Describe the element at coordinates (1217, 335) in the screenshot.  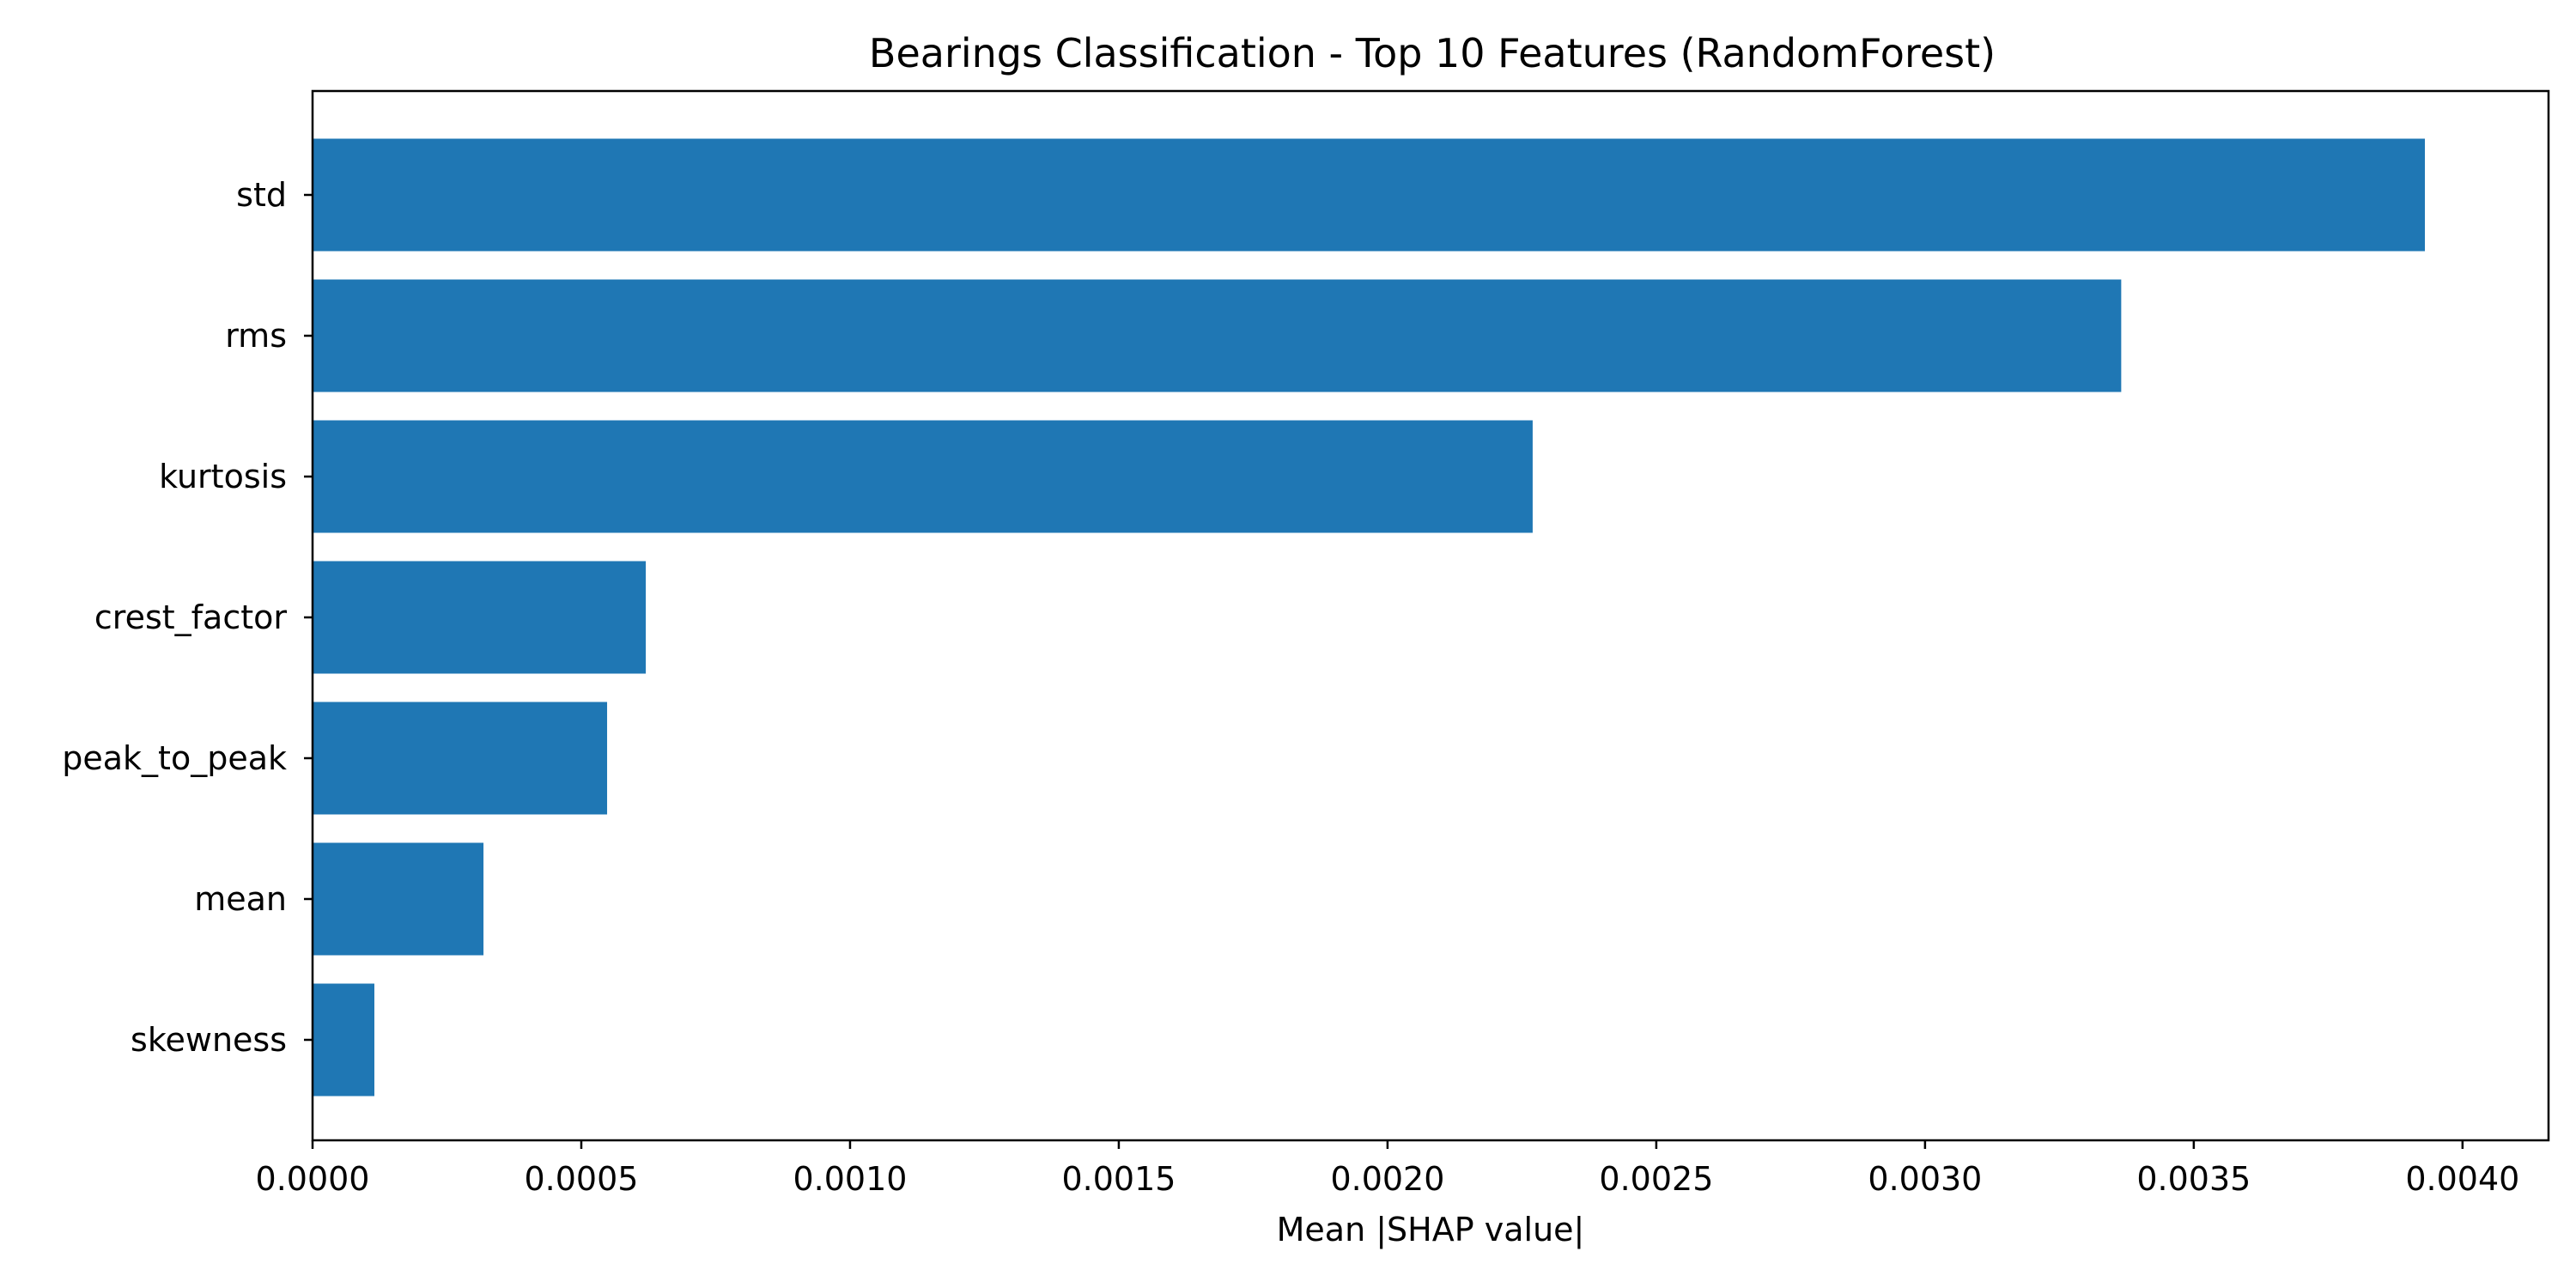
I see `bar-rms` at that location.